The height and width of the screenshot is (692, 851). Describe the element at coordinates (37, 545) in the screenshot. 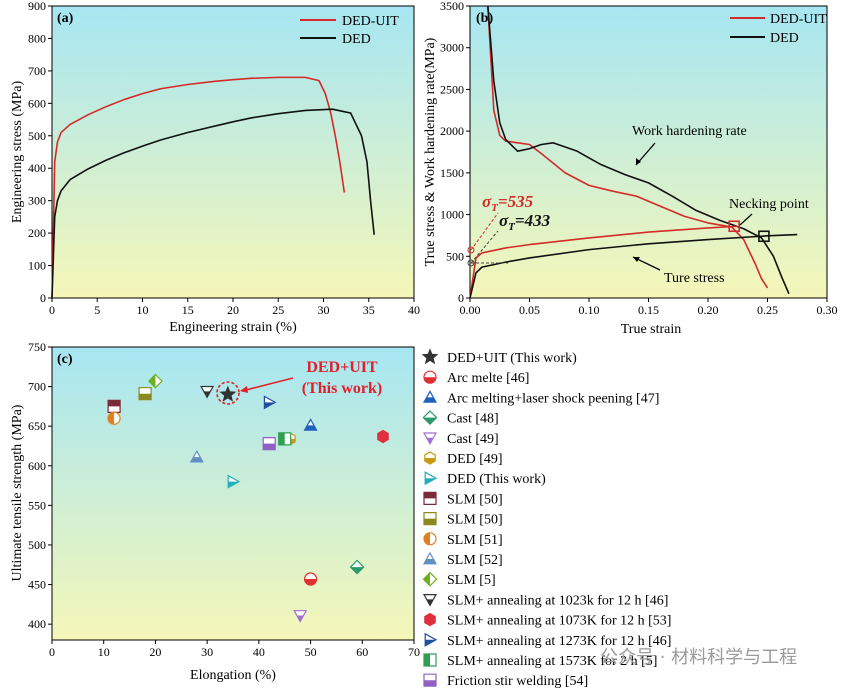

I see `panel-c-ytick-label-2: 500` at that location.